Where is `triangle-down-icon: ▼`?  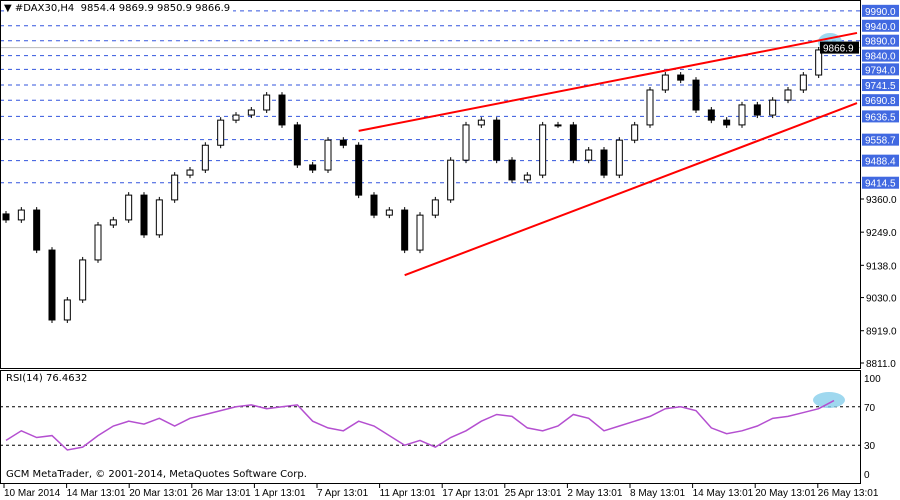 triangle-down-icon: ▼ is located at coordinates (8, 8).